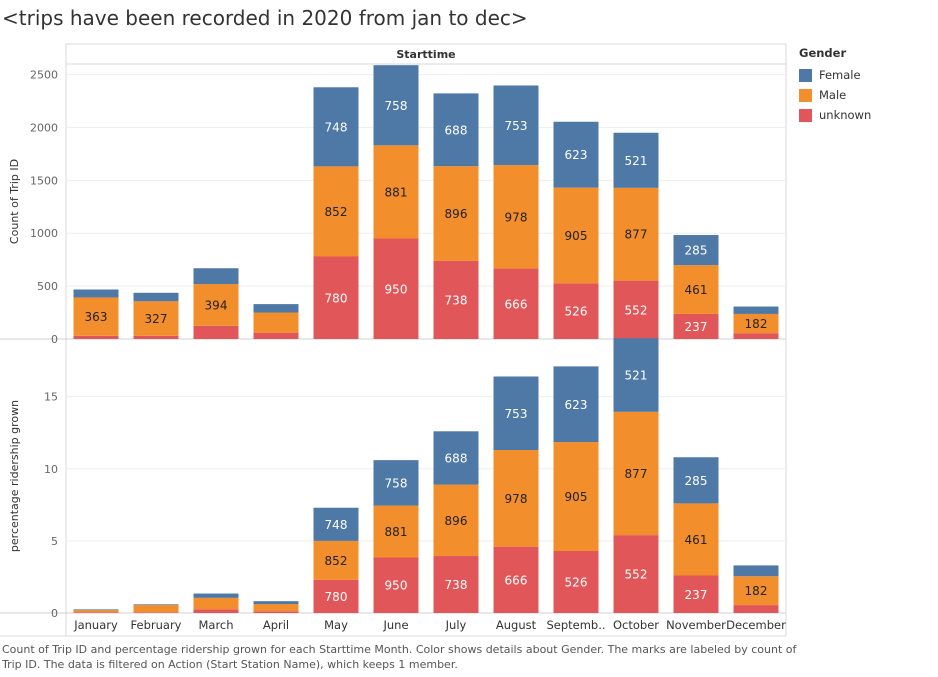 The height and width of the screenshot is (677, 938). I want to click on data-label: 738, so click(456, 585).